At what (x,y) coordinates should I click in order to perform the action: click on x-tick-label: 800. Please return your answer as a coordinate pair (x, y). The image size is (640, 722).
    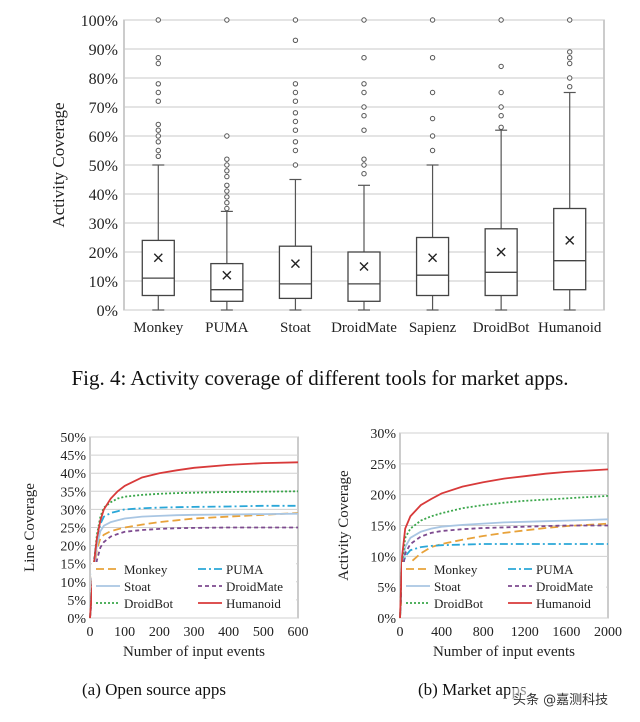
    Looking at the image, I should click on (483, 632).